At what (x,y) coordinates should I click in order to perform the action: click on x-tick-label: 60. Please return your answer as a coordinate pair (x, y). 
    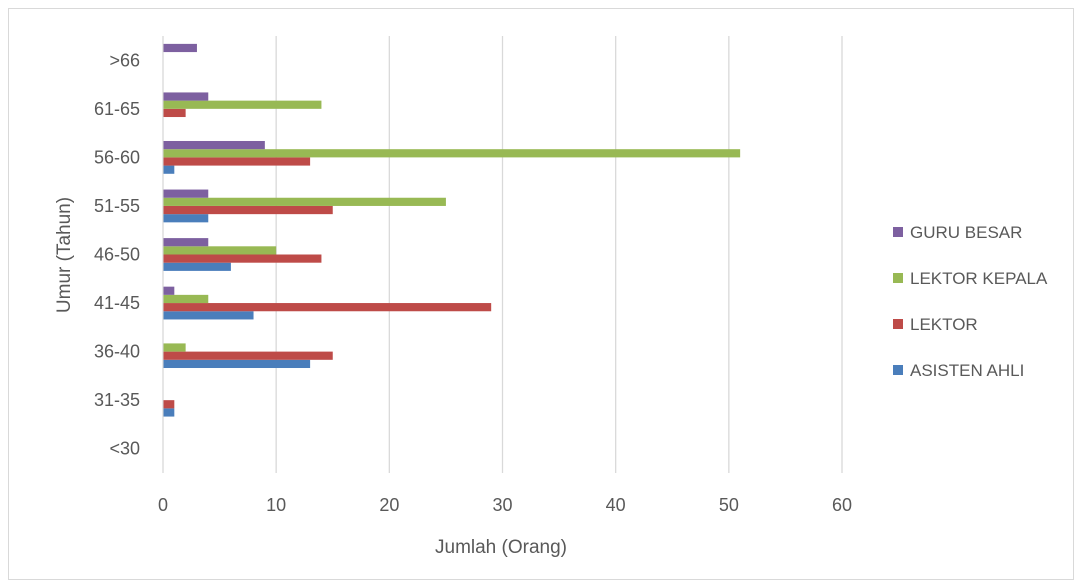
    Looking at the image, I should click on (842, 505).